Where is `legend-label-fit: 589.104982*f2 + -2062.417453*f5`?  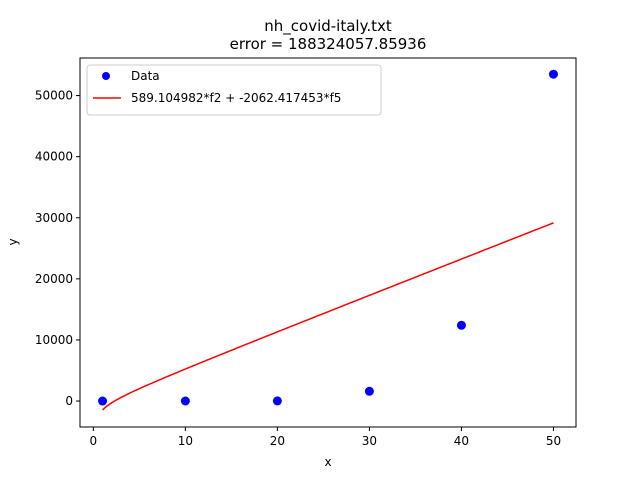 legend-label-fit: 589.104982*f2 + -2062.417453*f5 is located at coordinates (236, 98).